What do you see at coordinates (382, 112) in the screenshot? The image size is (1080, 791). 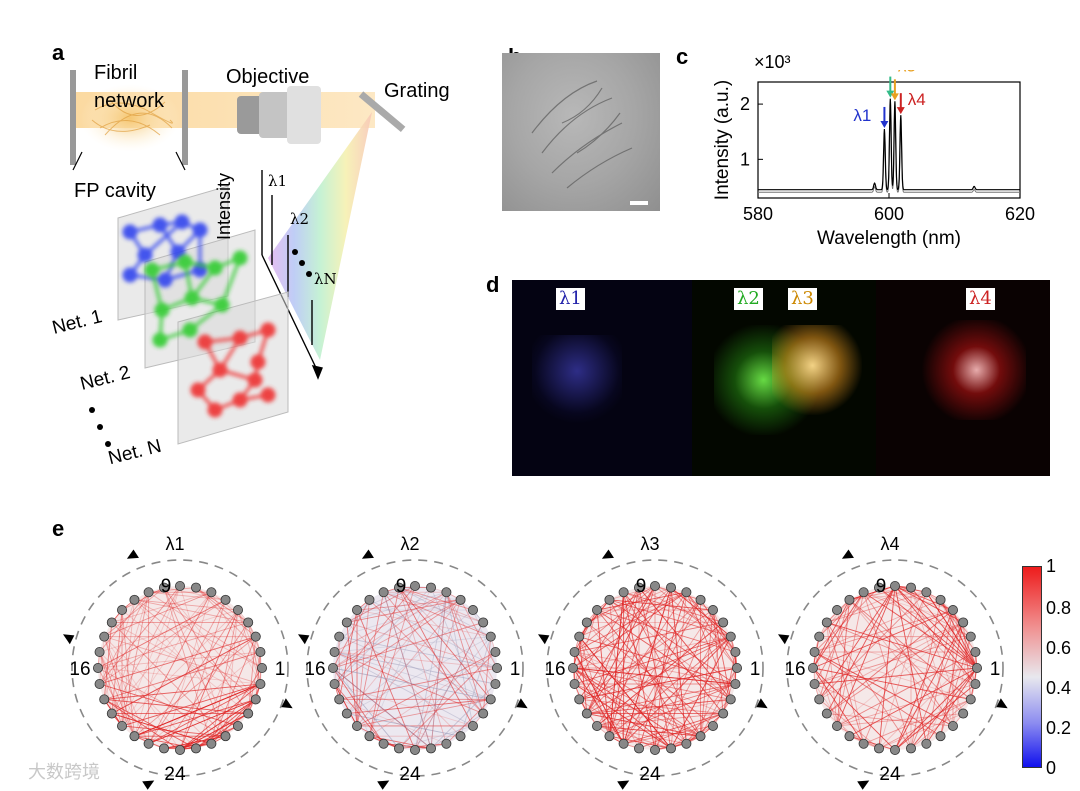 I see `grating-element` at bounding box center [382, 112].